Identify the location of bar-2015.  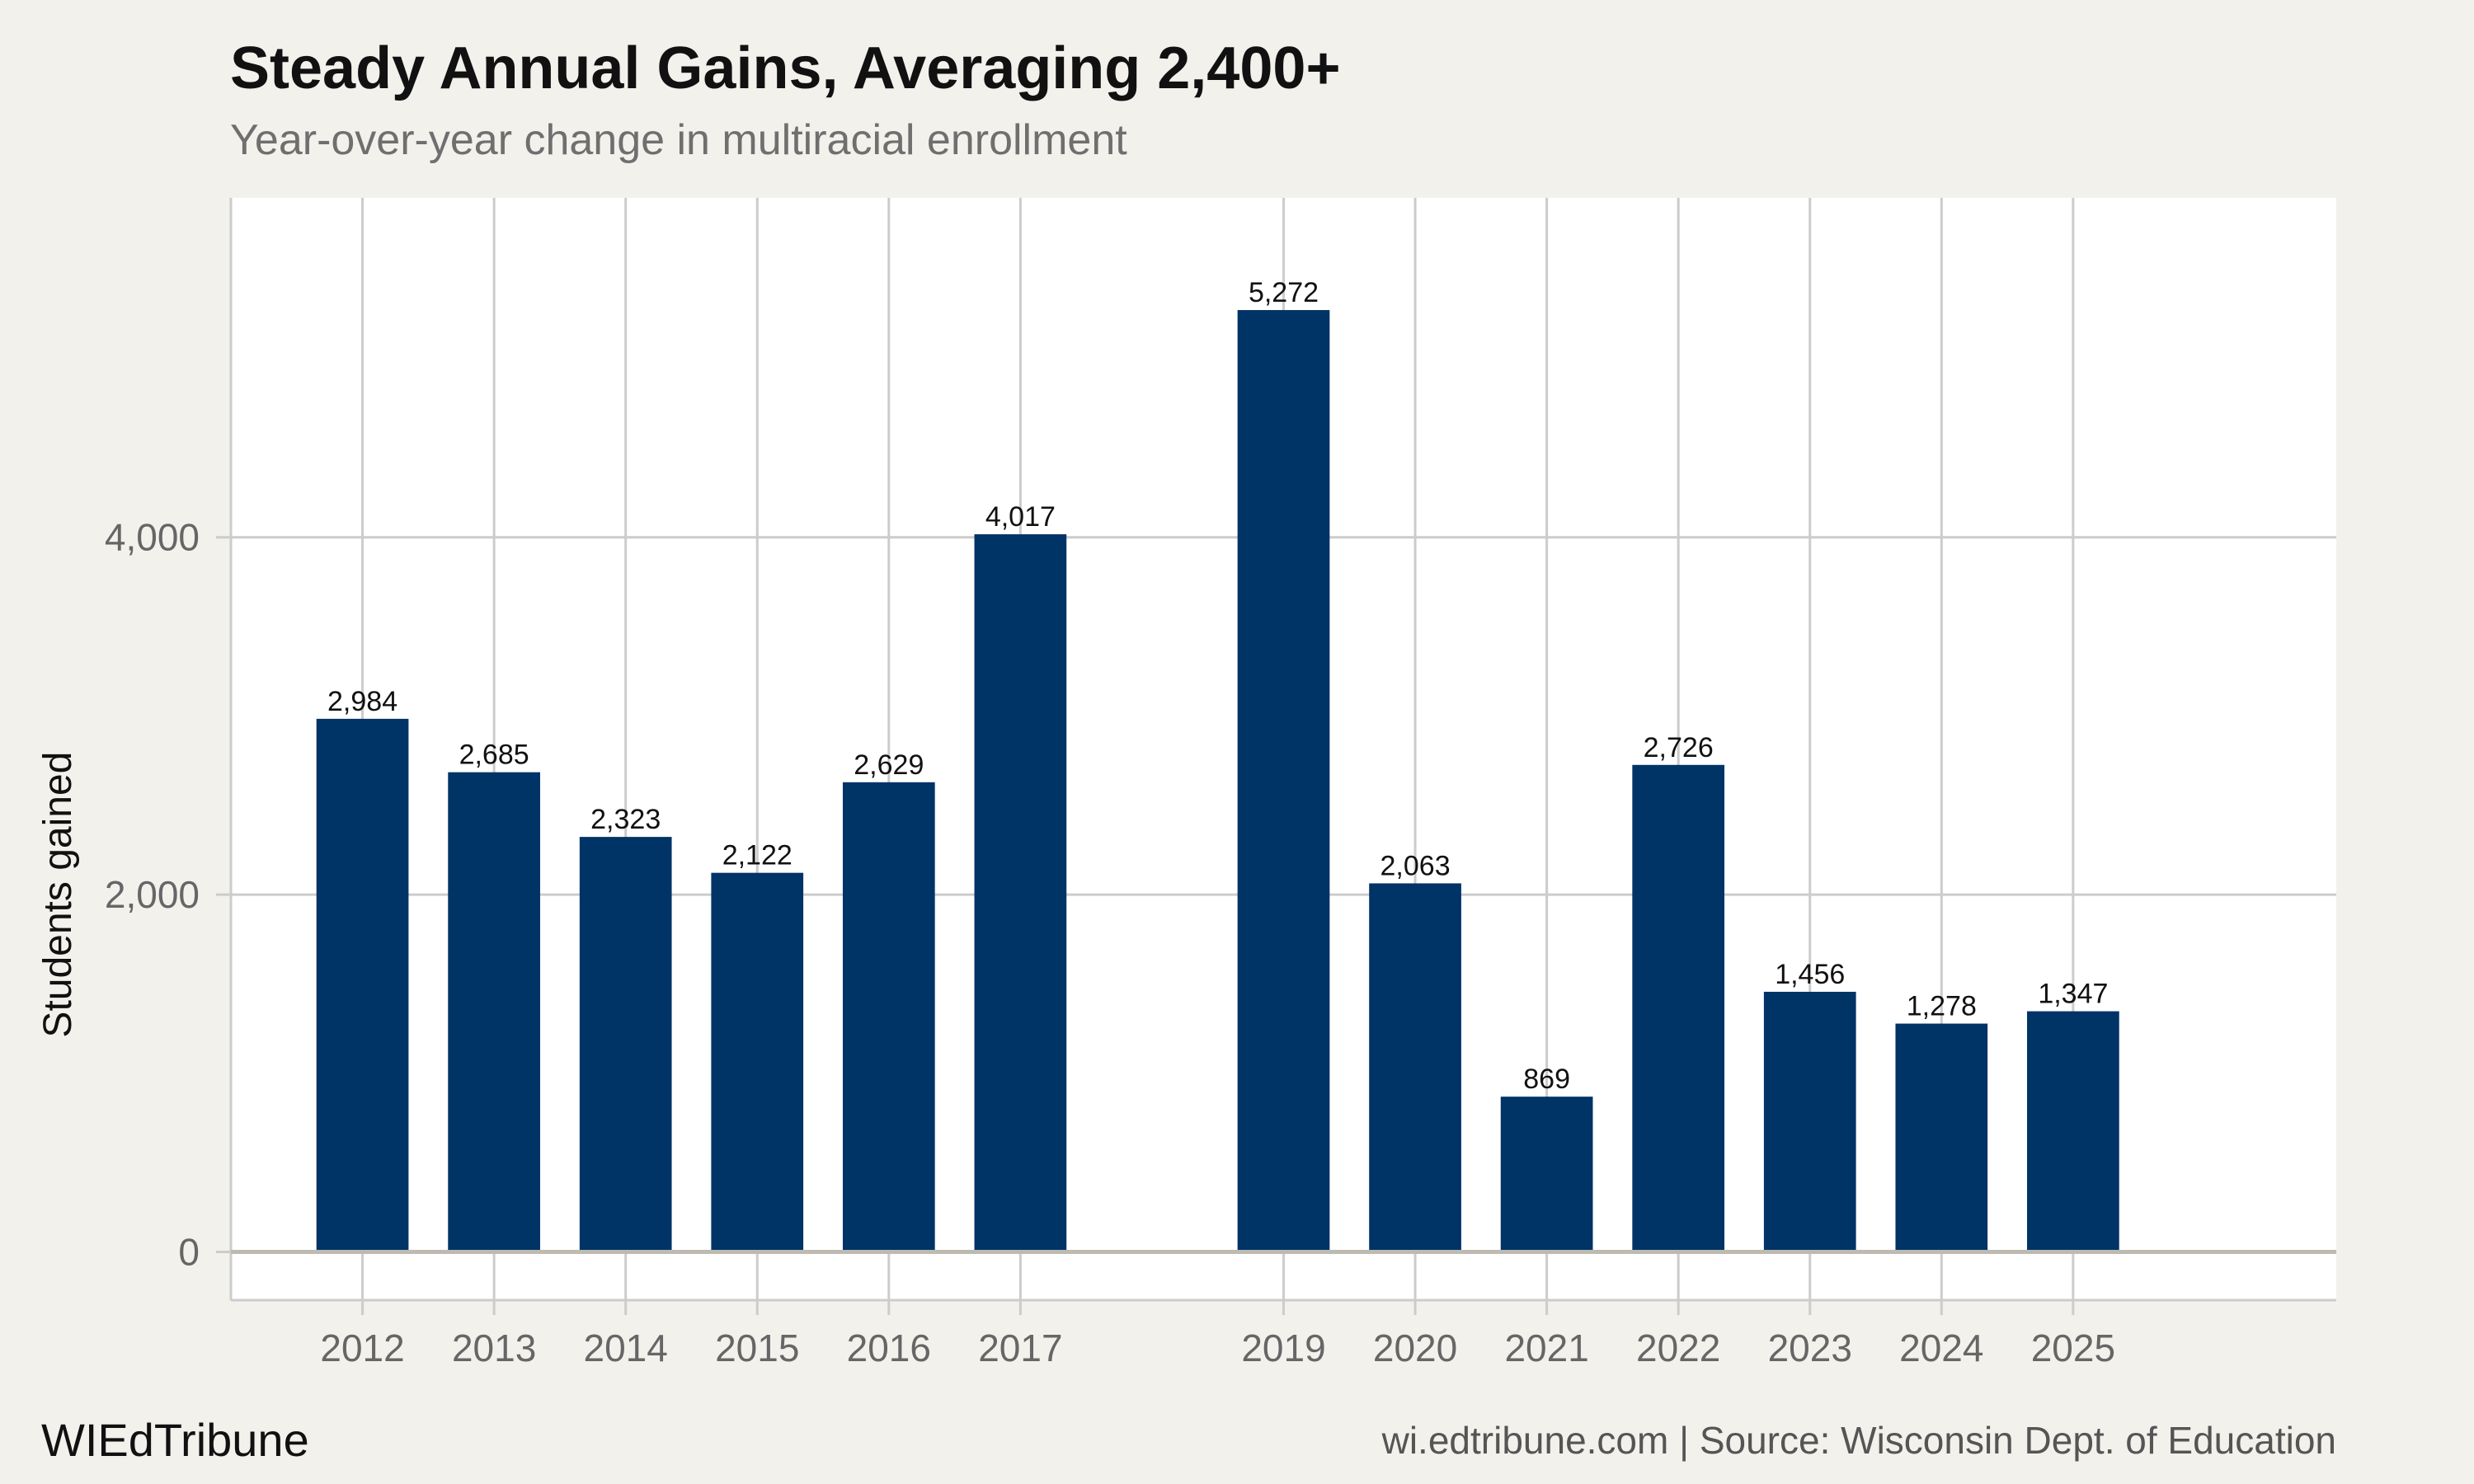
(757, 1062).